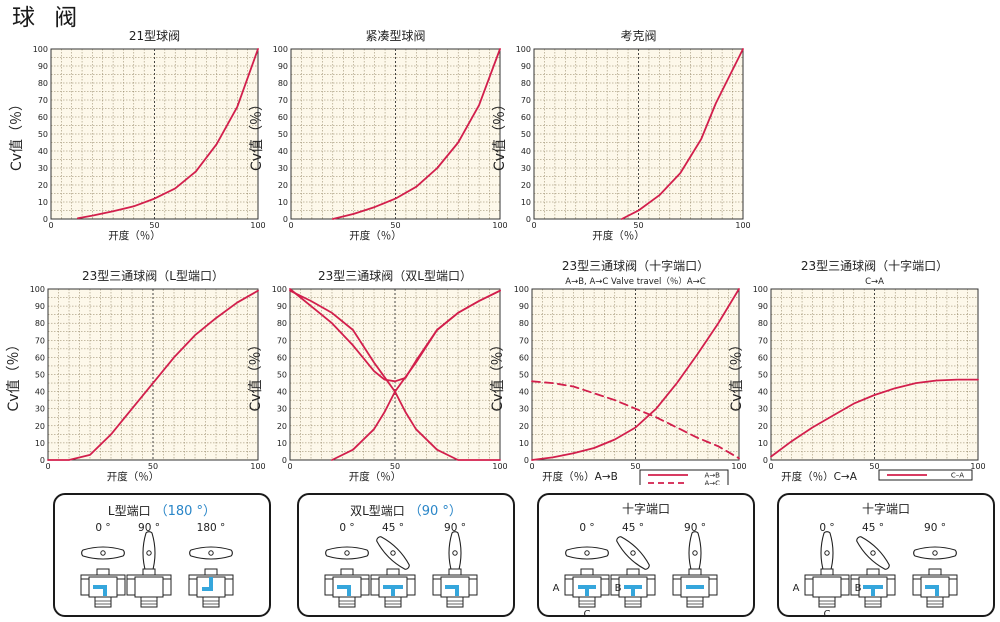 This screenshot has width=1000, height=622. I want to click on angle-label: 0 °, so click(346, 528).